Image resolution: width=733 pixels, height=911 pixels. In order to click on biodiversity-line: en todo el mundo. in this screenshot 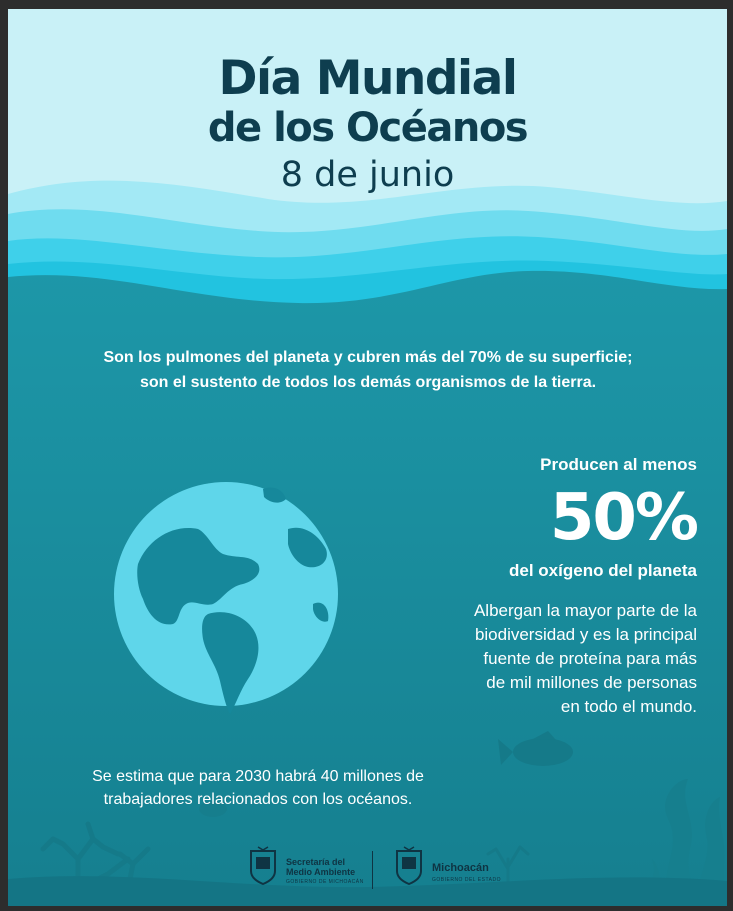, I will do `click(628, 706)`.